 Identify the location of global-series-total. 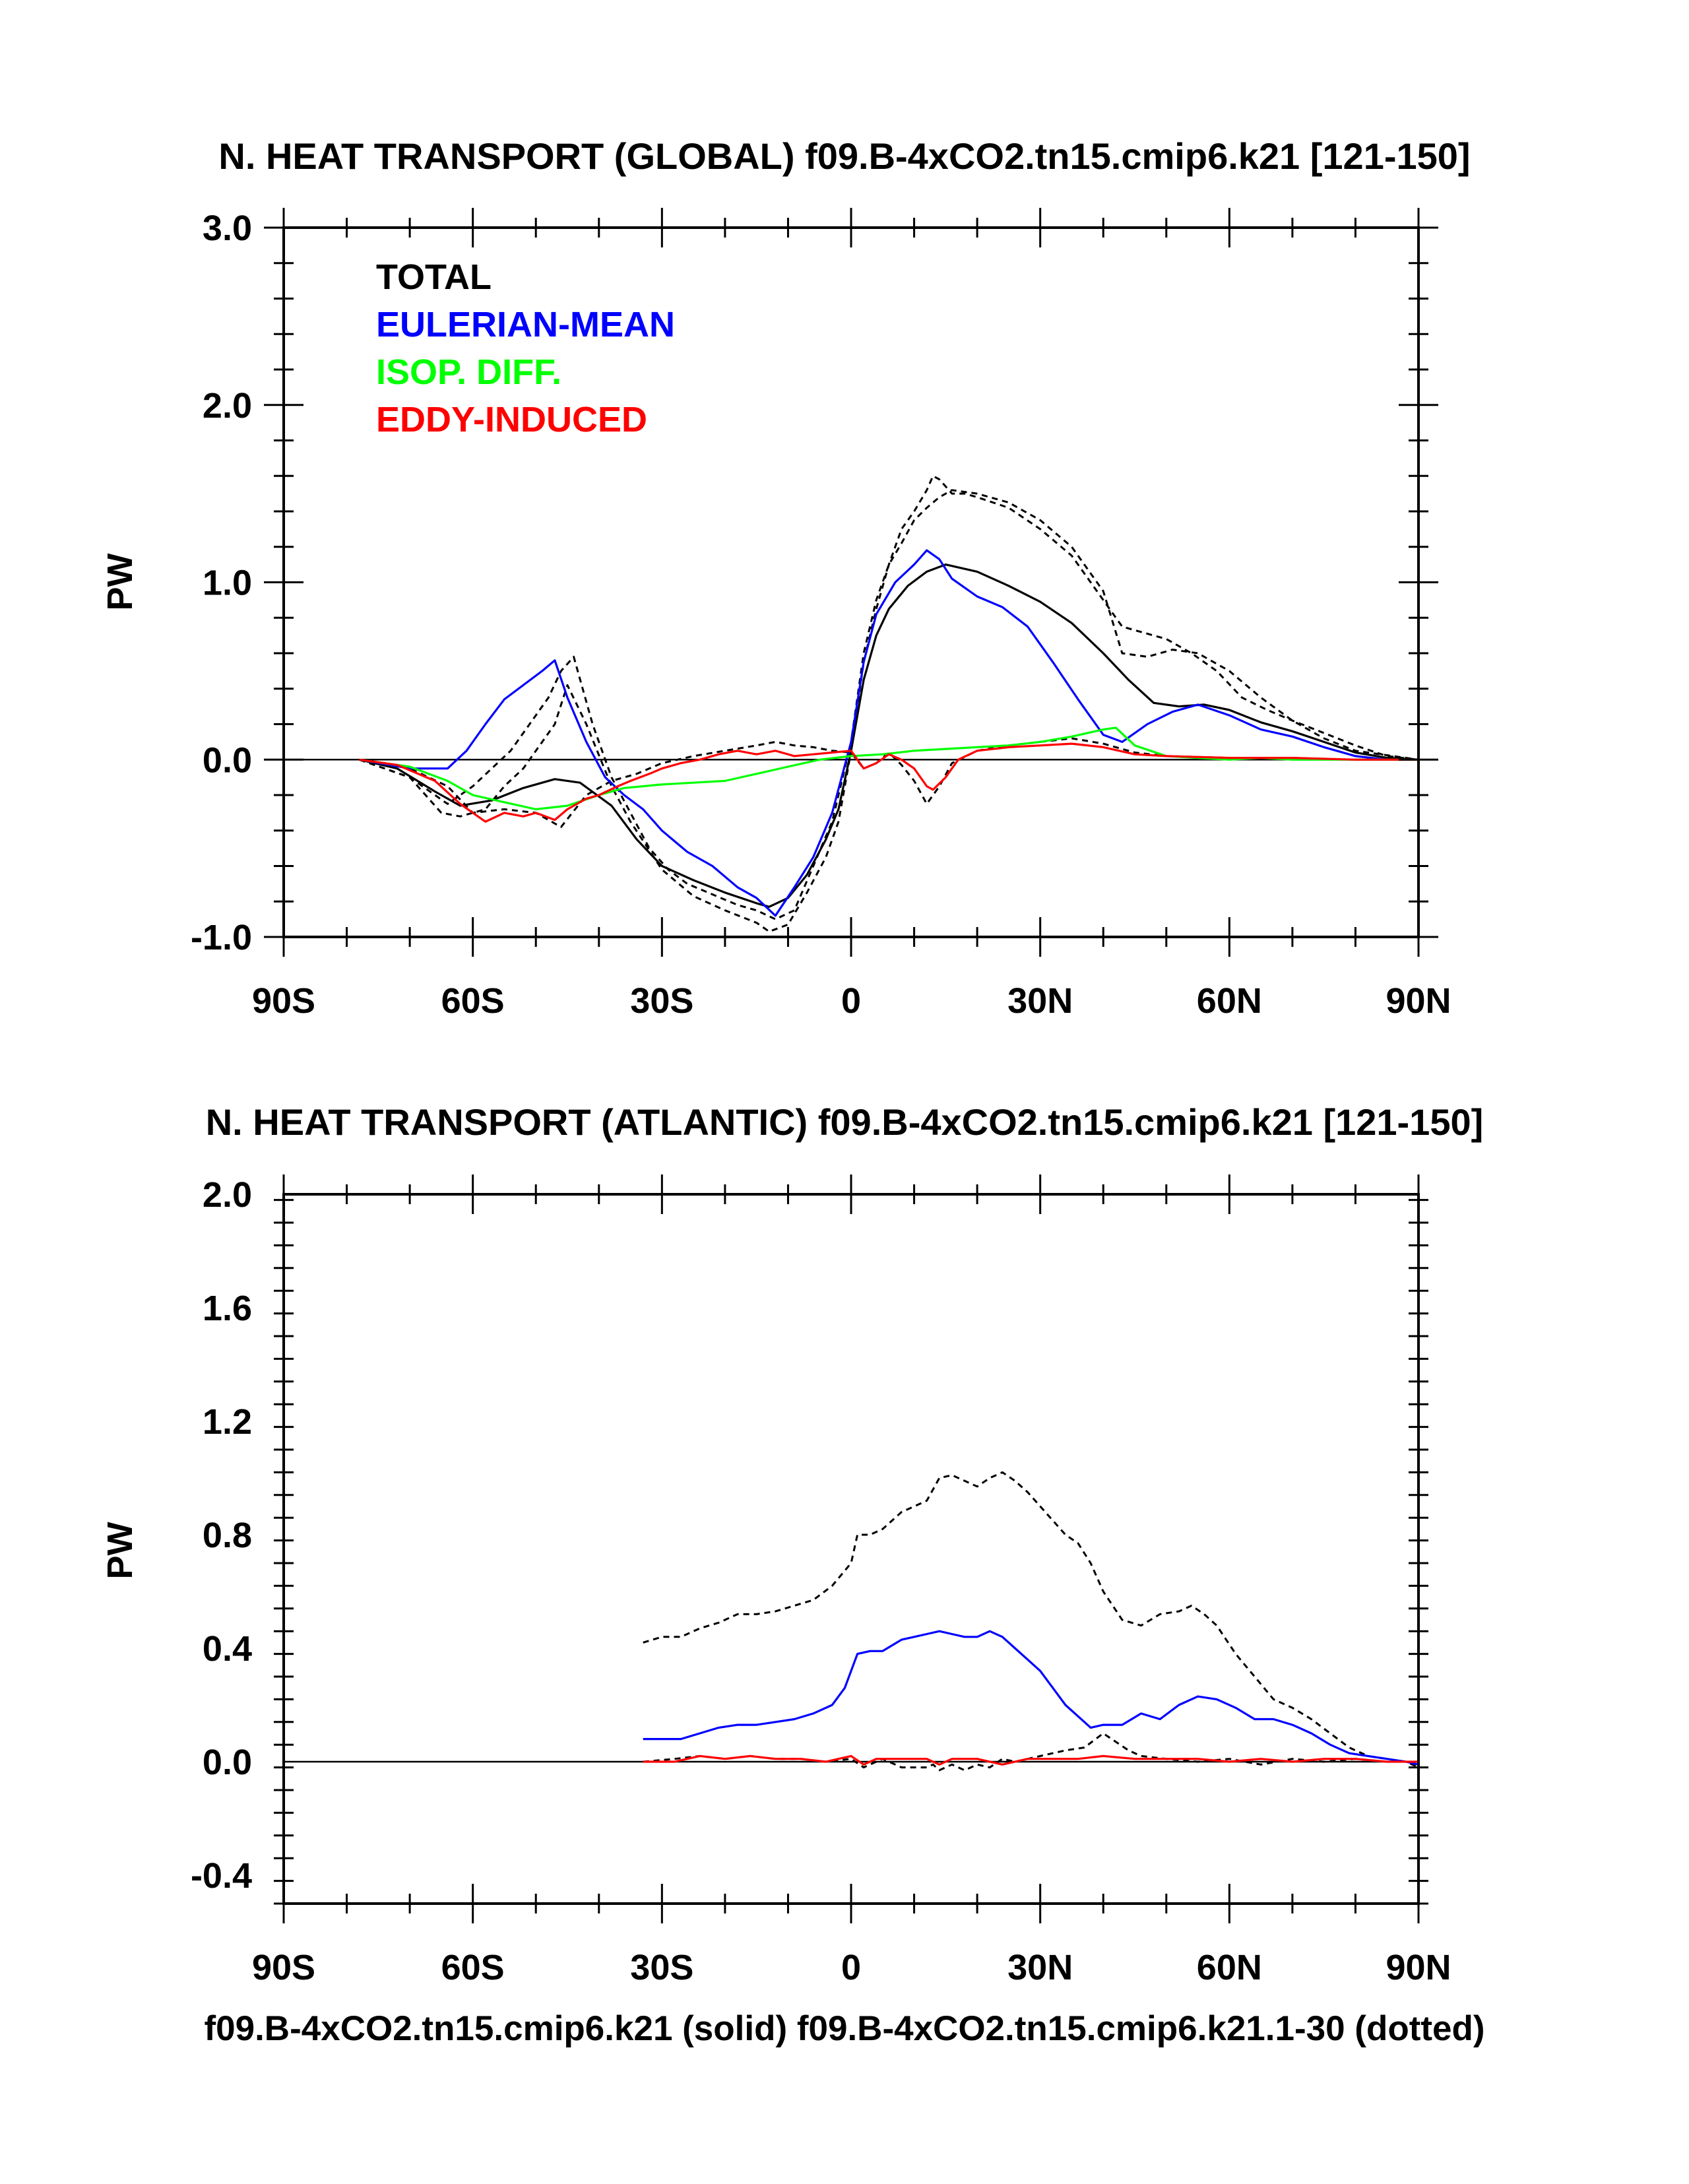
(889, 735).